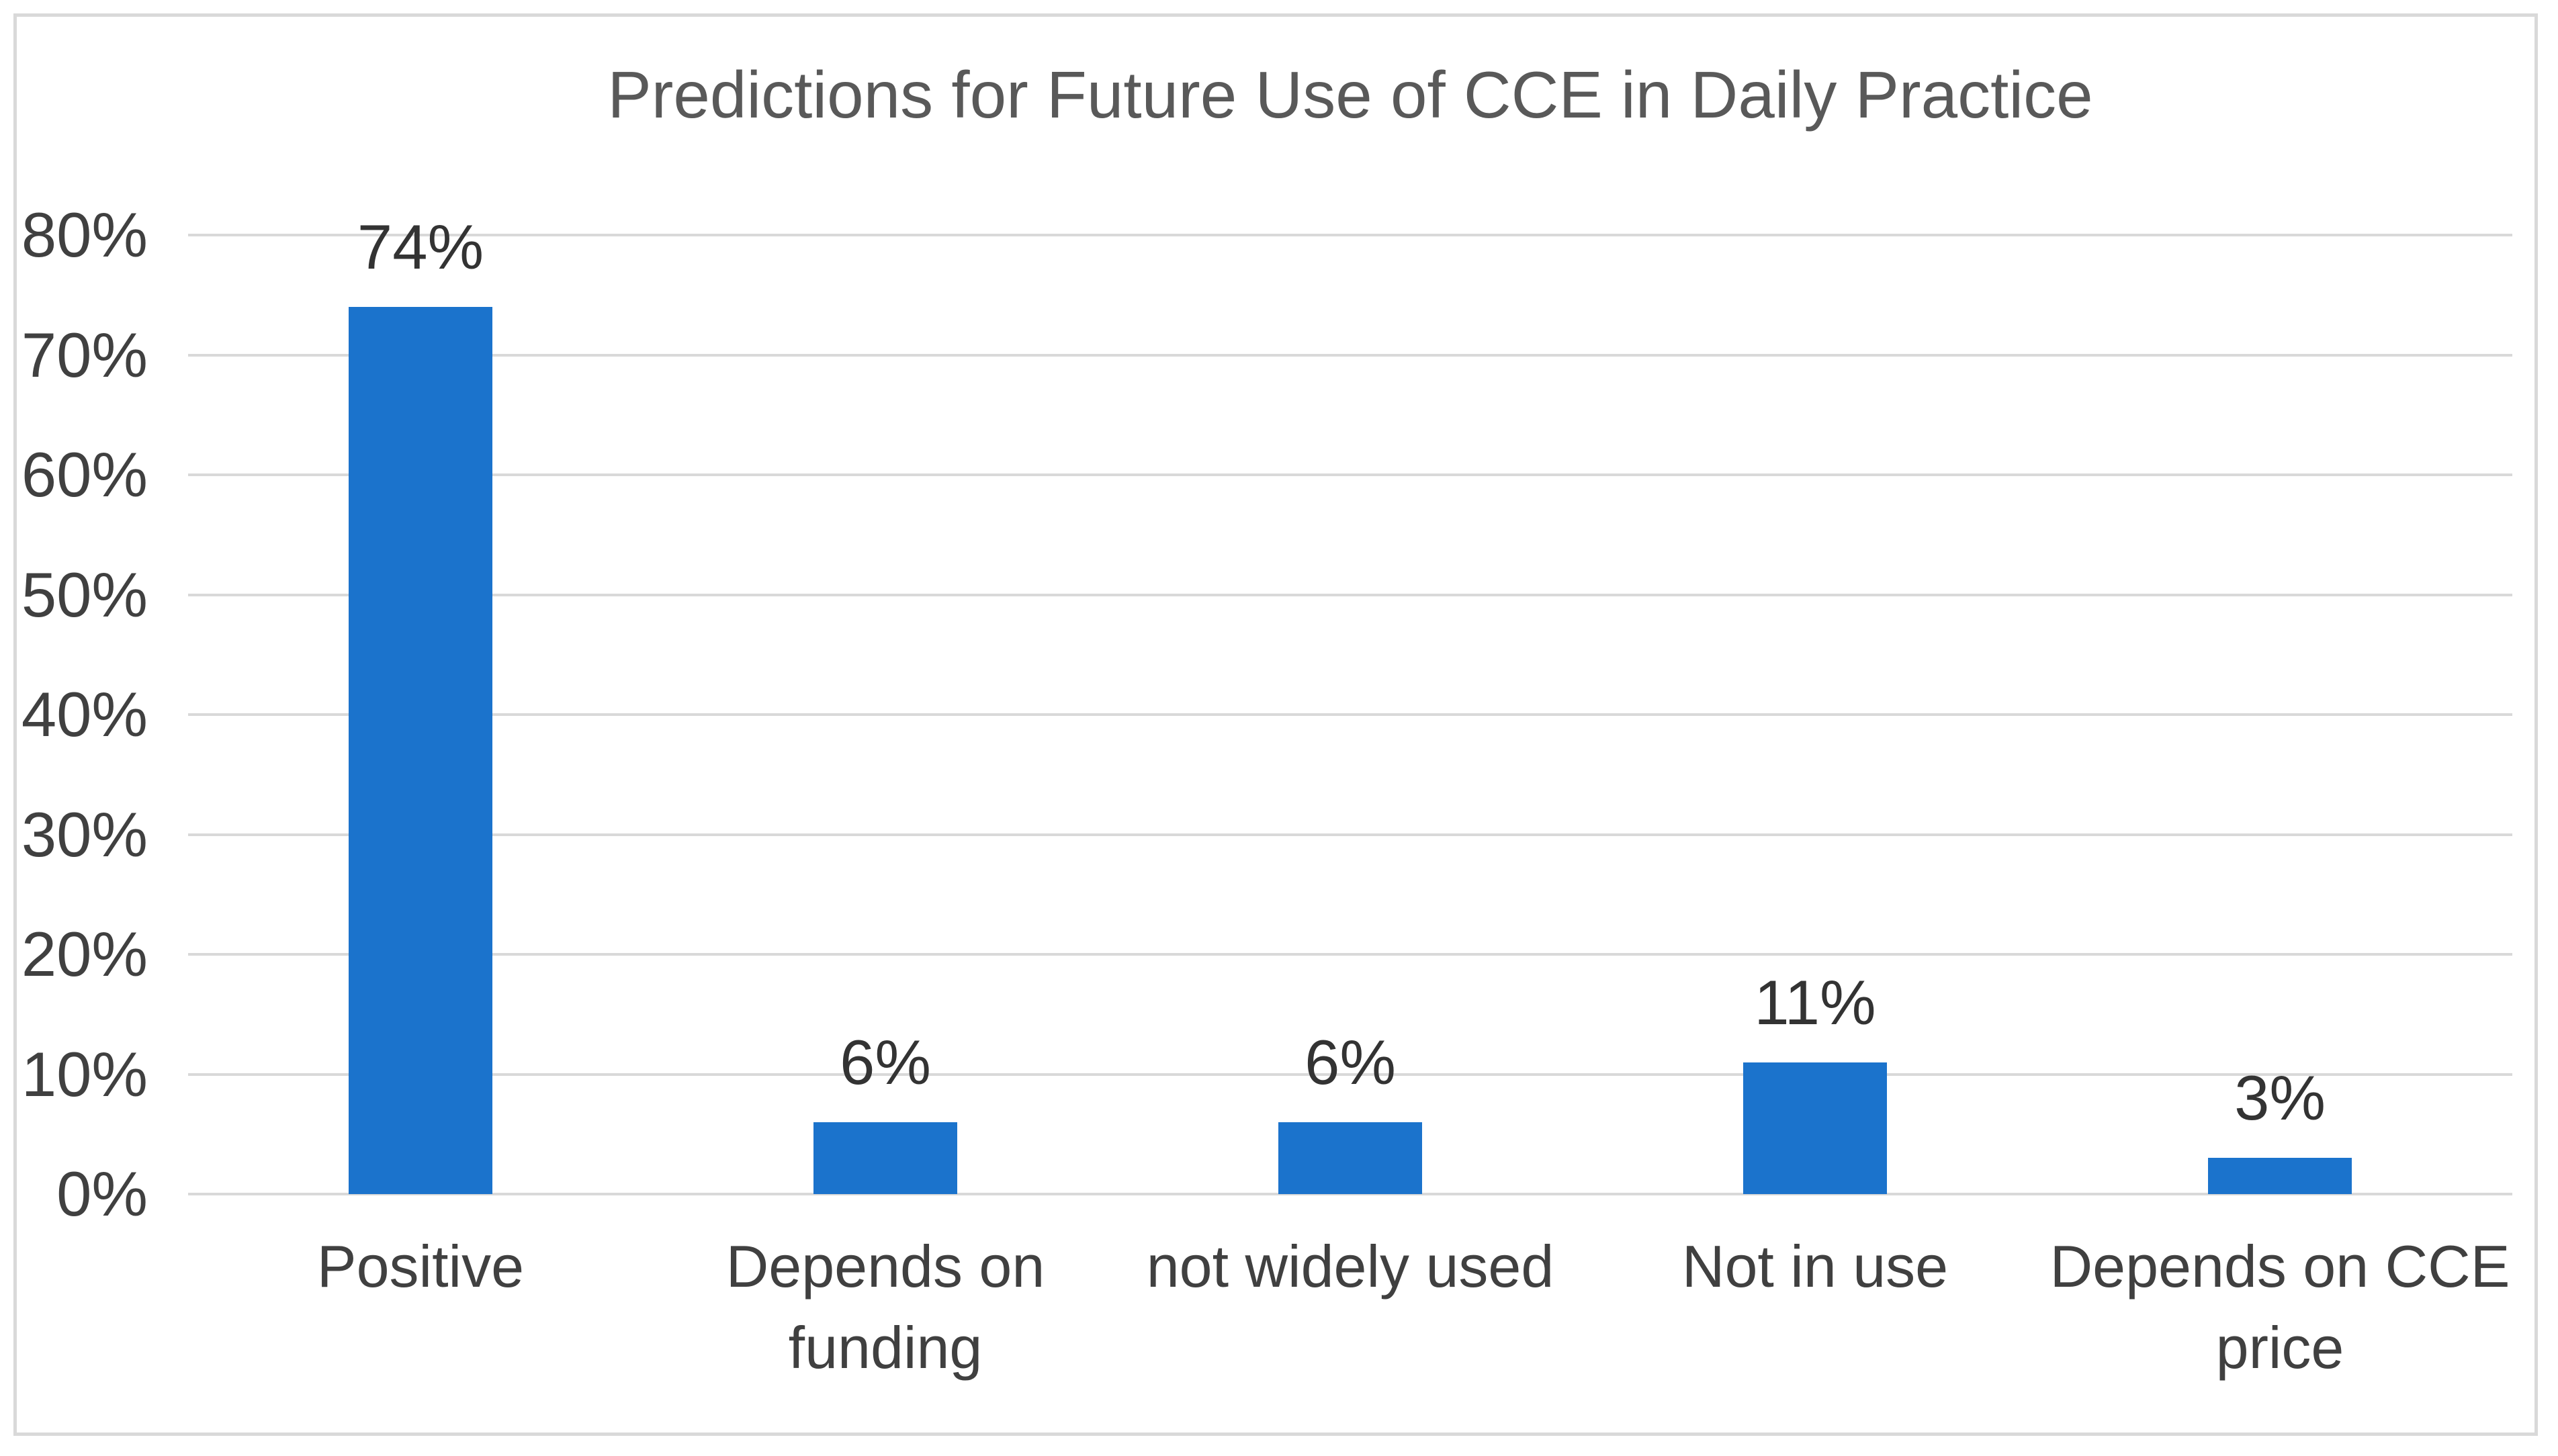  What do you see at coordinates (885, 1307) in the screenshot?
I see `x-category-label: Depends on funding` at bounding box center [885, 1307].